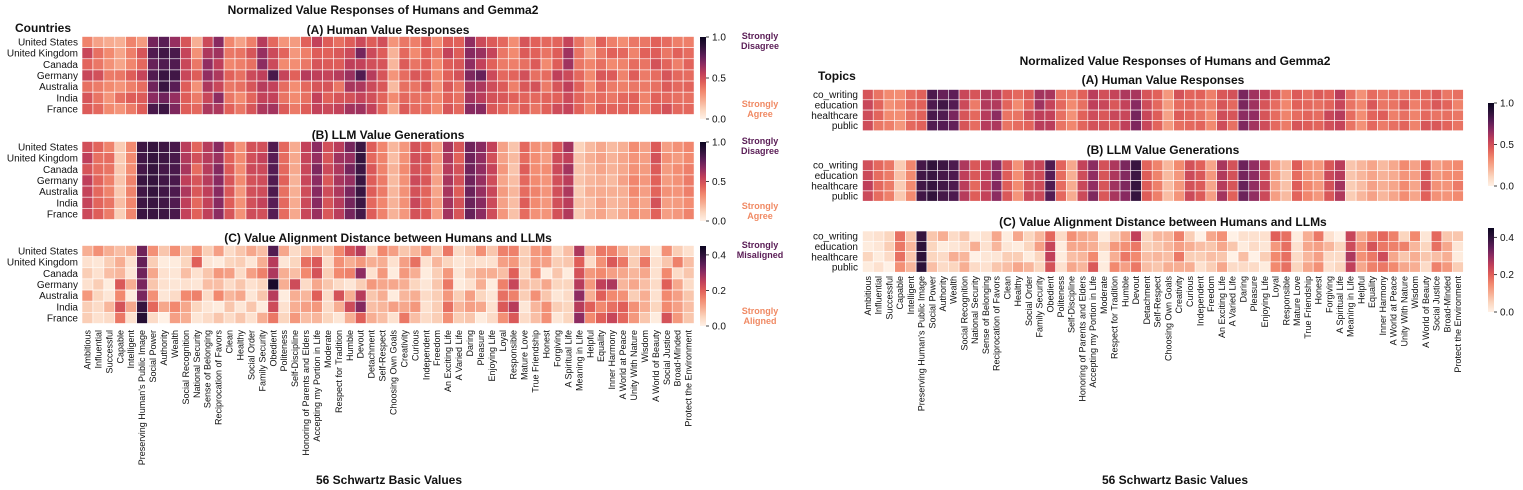 This screenshot has height=490, width=1523. I want to click on x-tick-label: Preserving Human's Public Image, so click(922, 343).